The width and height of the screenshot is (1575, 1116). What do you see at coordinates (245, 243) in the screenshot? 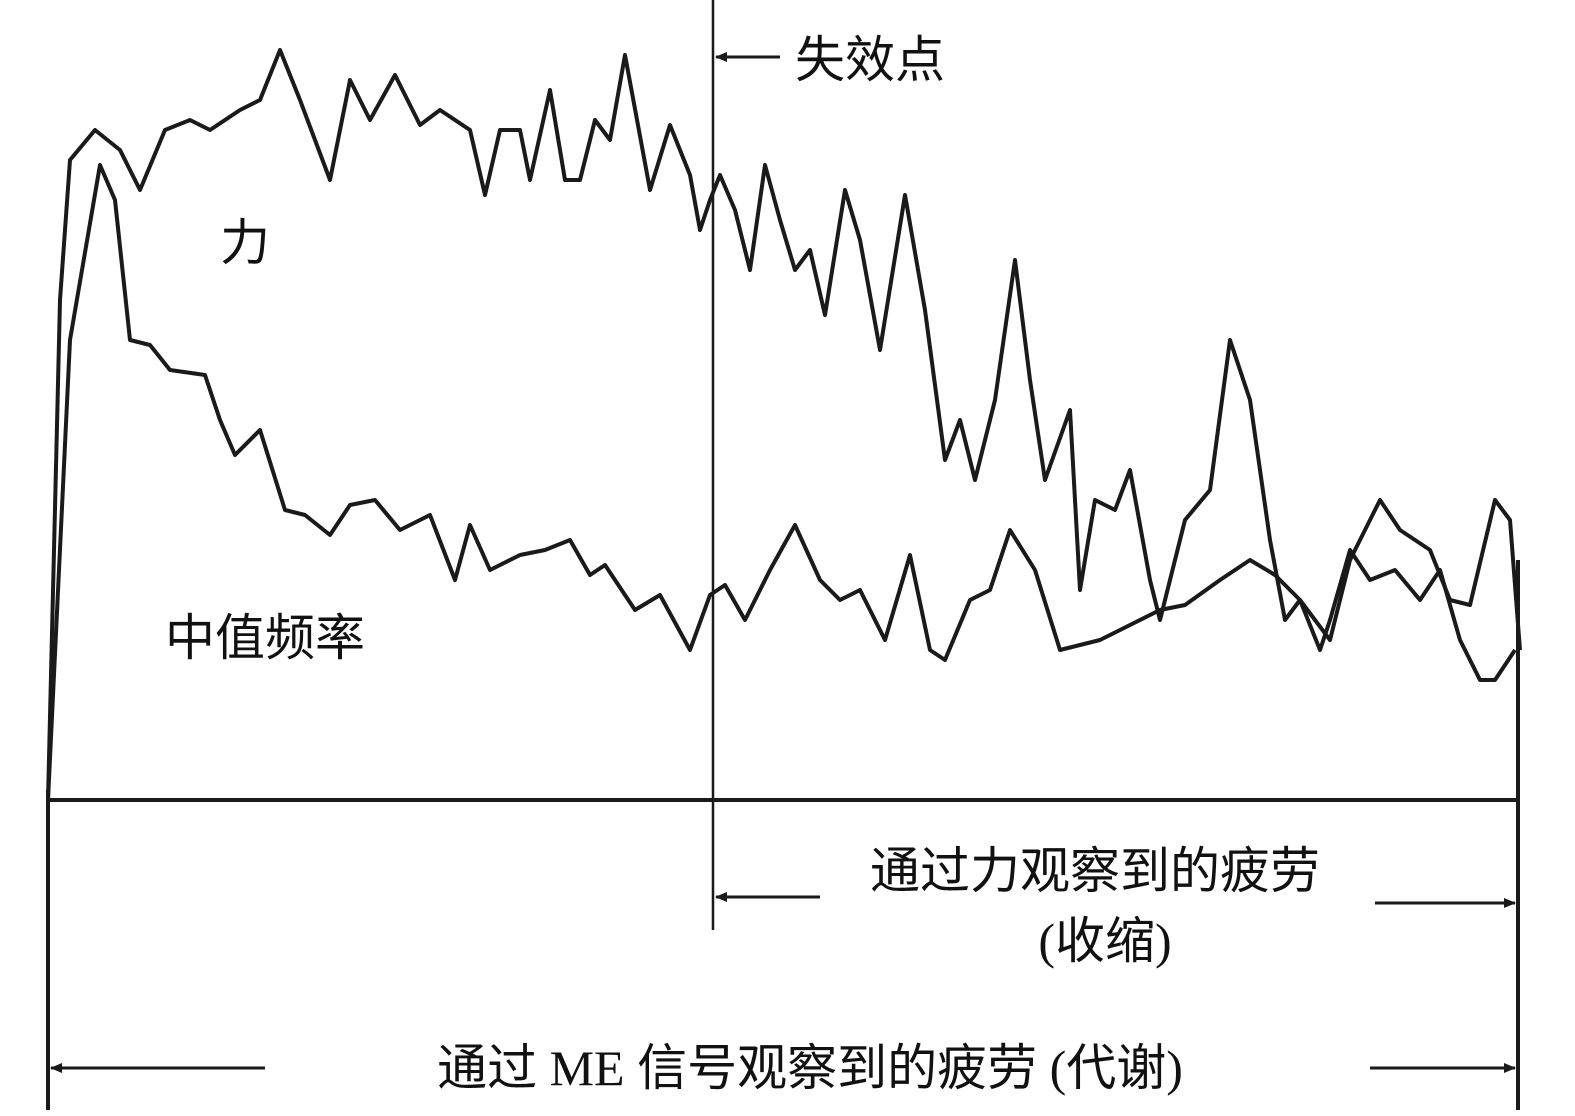
I see `force-label: 力` at bounding box center [245, 243].